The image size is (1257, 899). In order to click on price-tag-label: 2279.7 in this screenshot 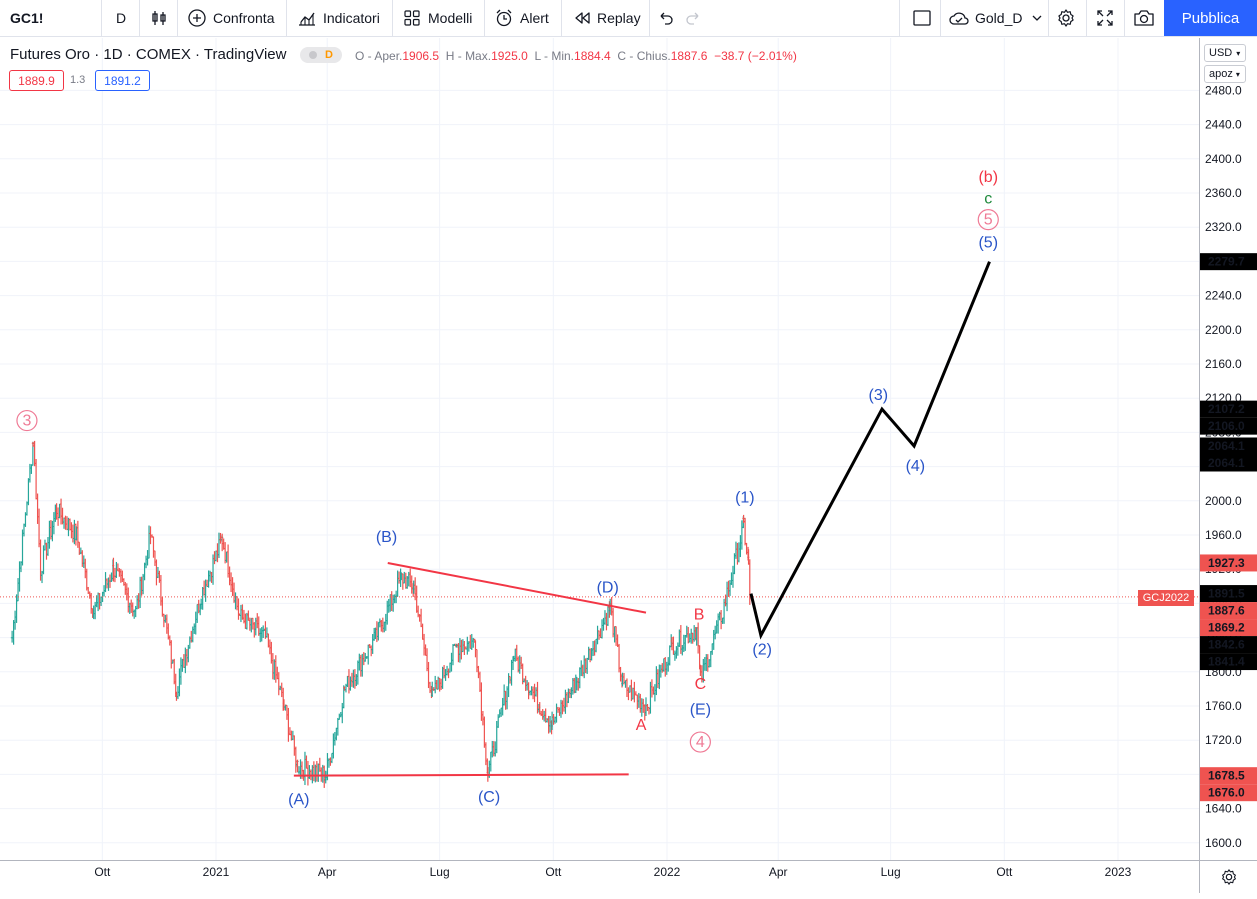, I will do `click(1226, 262)`.